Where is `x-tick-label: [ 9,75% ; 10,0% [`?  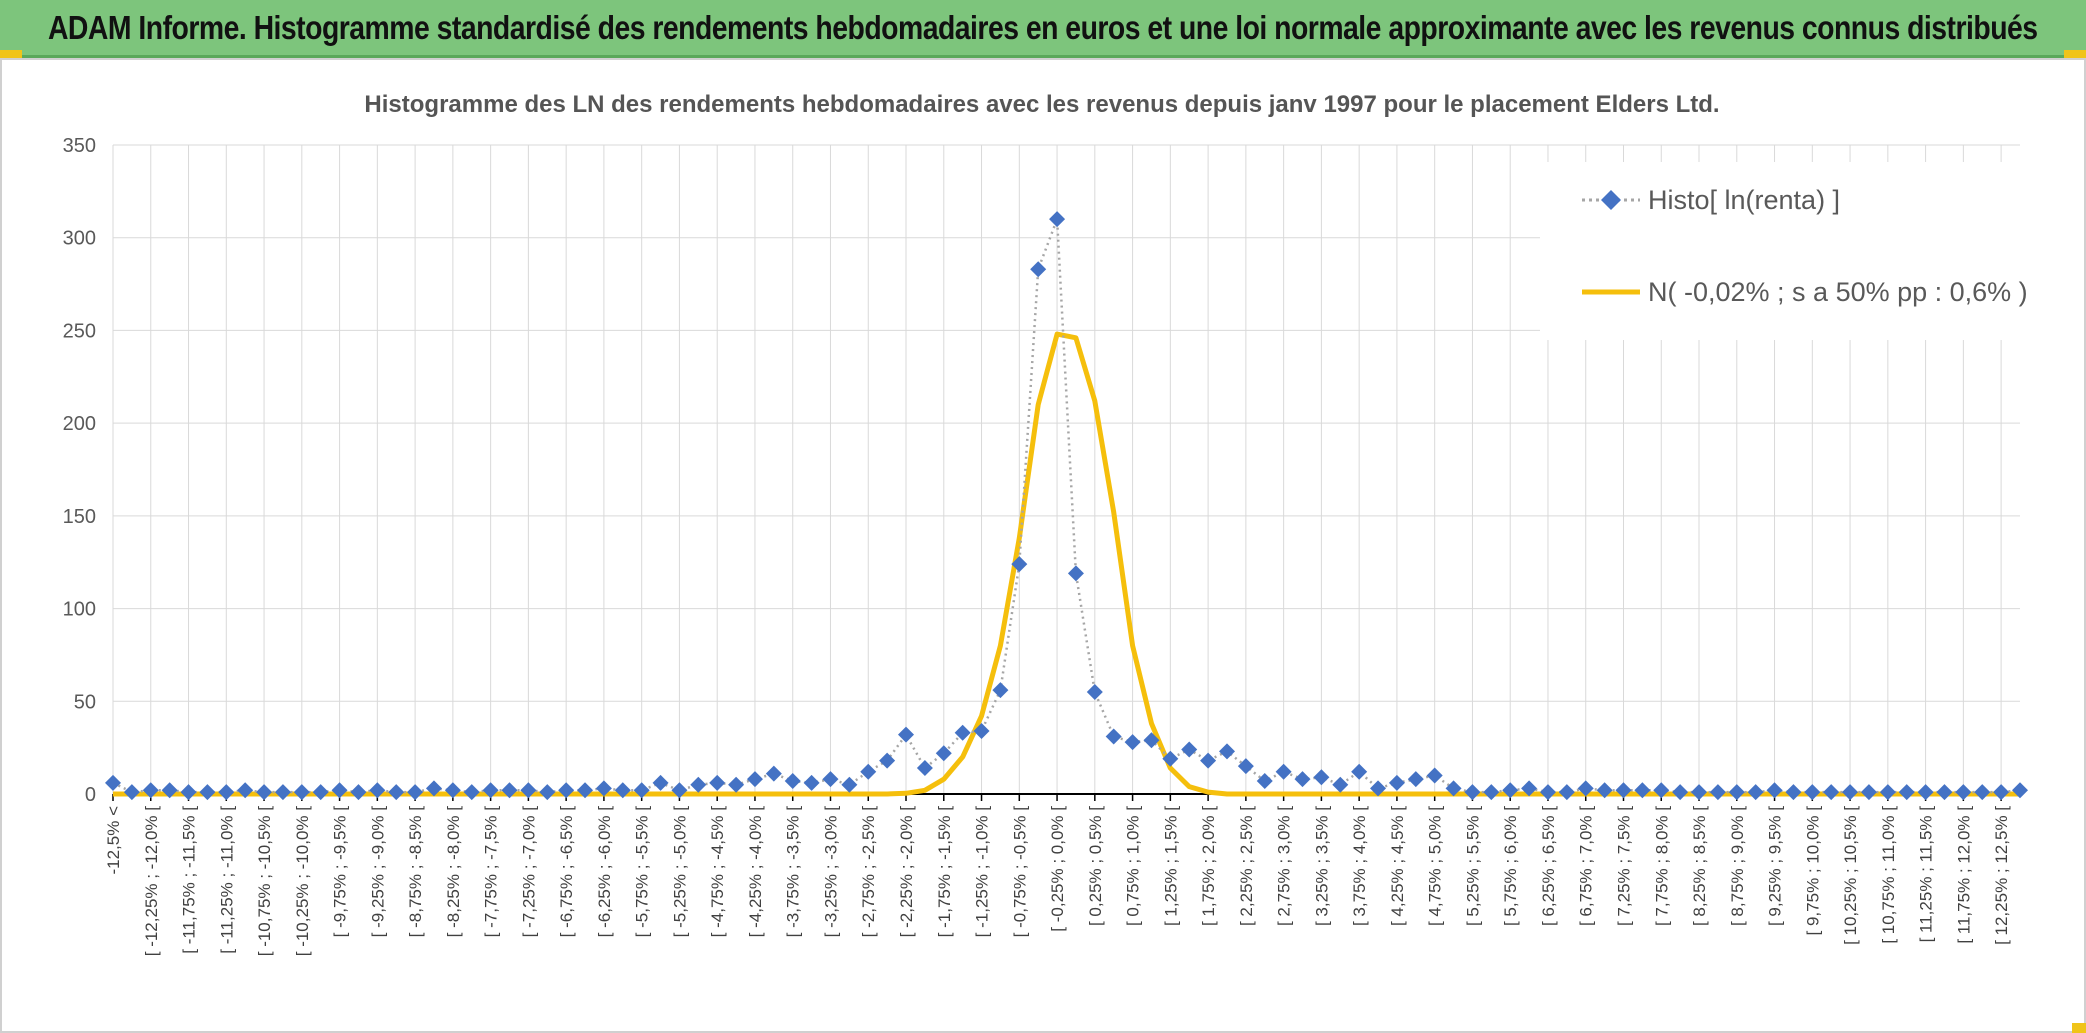 x-tick-label: [ 9,75% ; 10,0% [ is located at coordinates (1812, 871).